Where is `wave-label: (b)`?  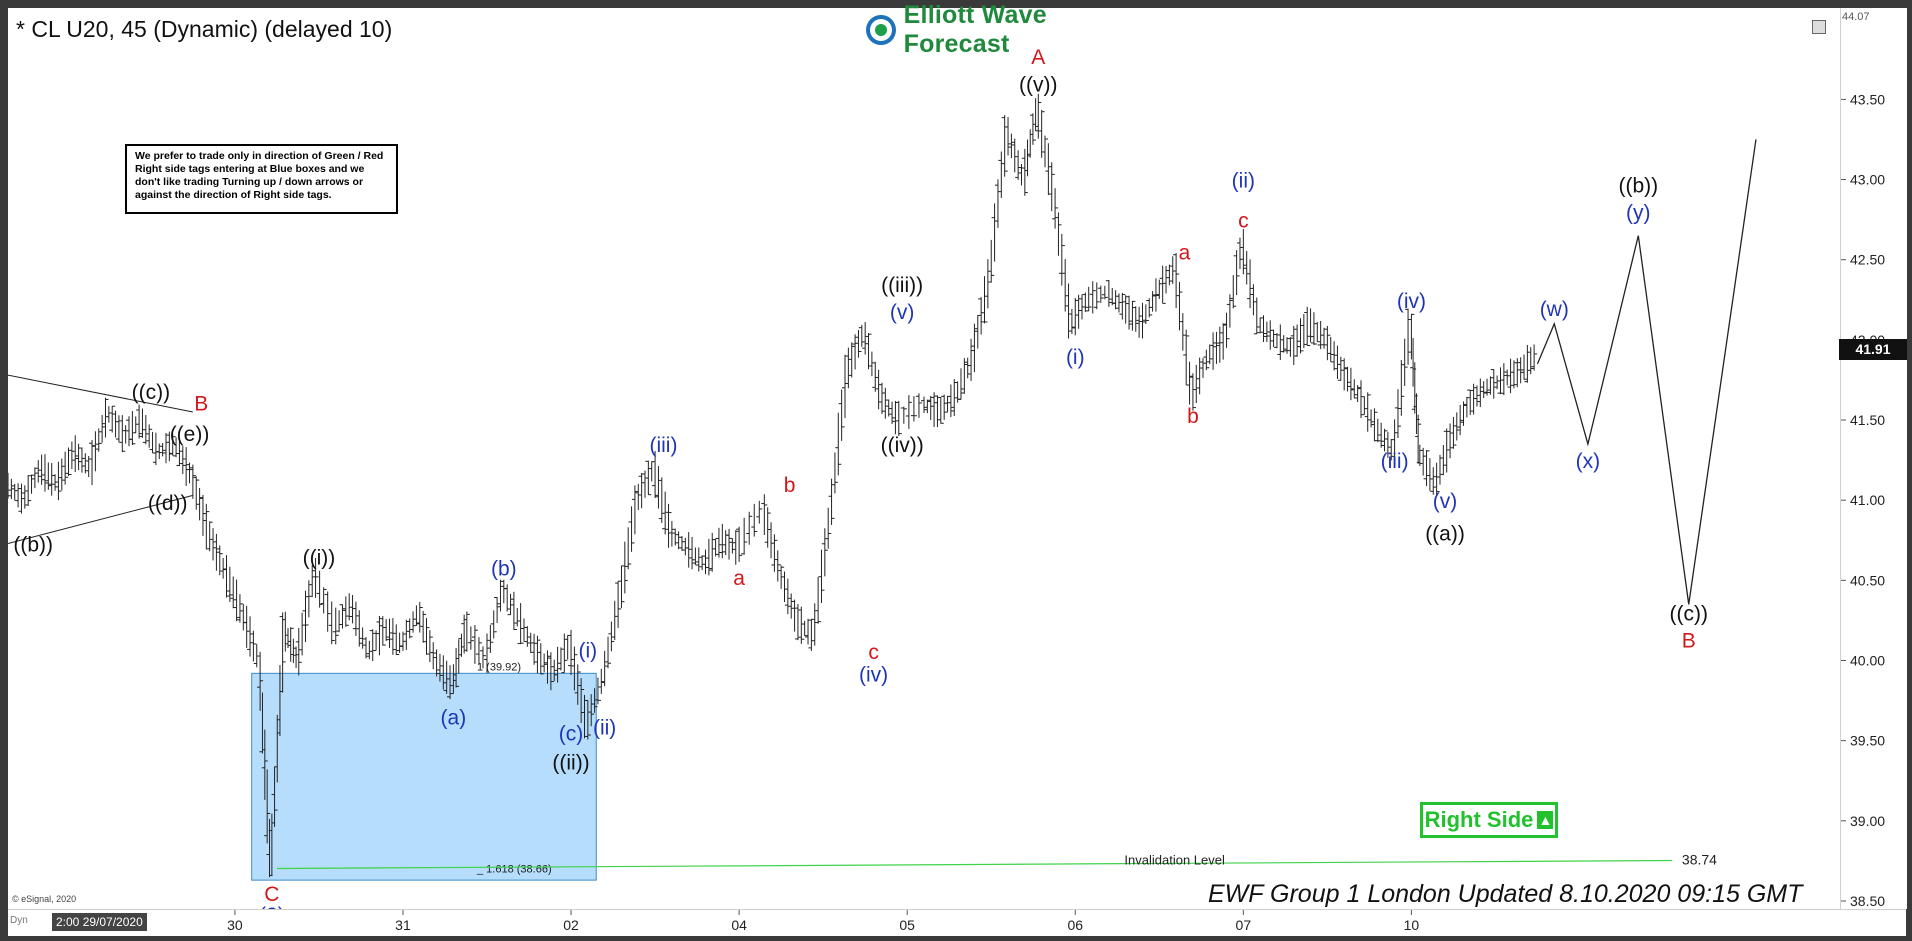
wave-label: (b) is located at coordinates (504, 569).